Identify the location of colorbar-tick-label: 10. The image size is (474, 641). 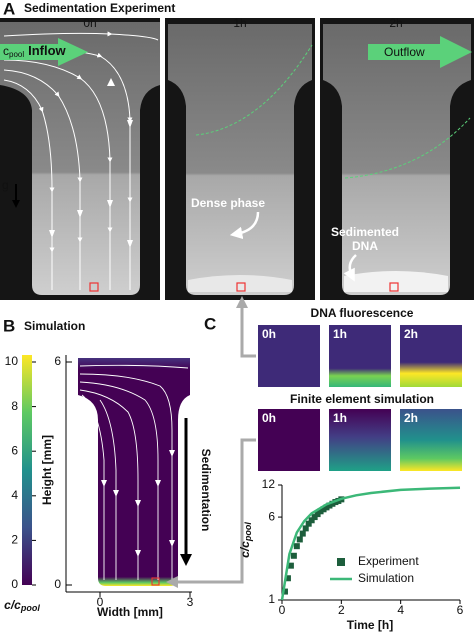
(12, 361).